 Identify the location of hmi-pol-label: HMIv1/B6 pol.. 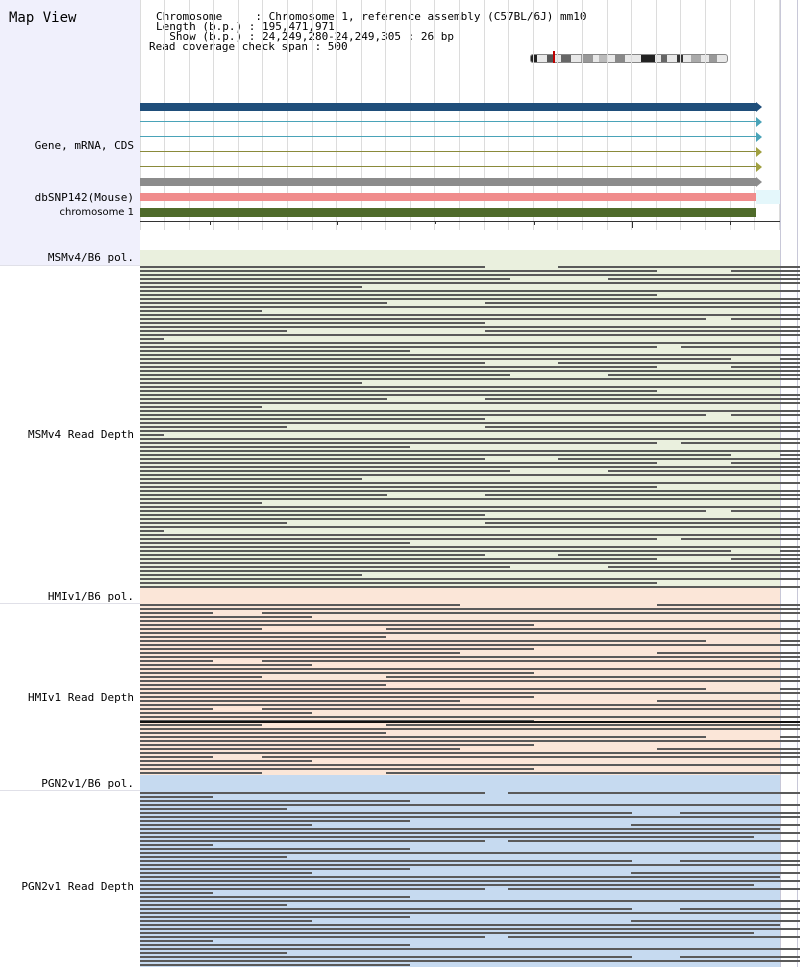
(90, 596).